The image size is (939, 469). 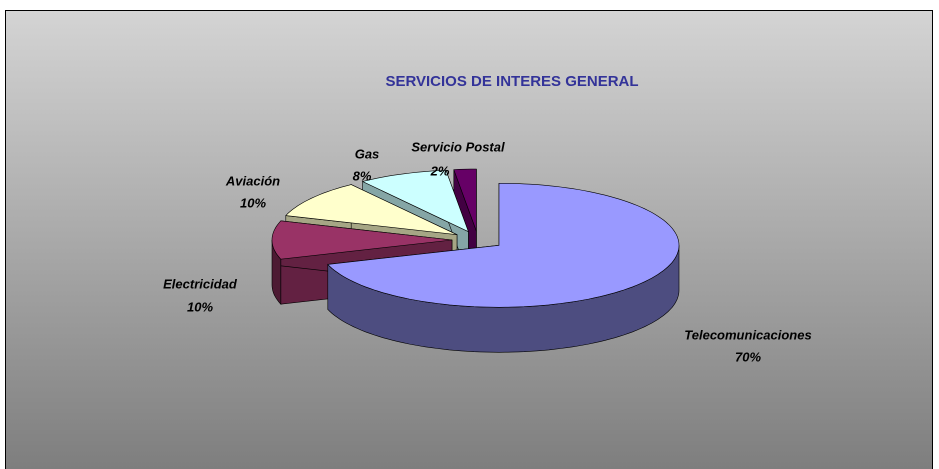 I want to click on slice, so click(x=503, y=268).